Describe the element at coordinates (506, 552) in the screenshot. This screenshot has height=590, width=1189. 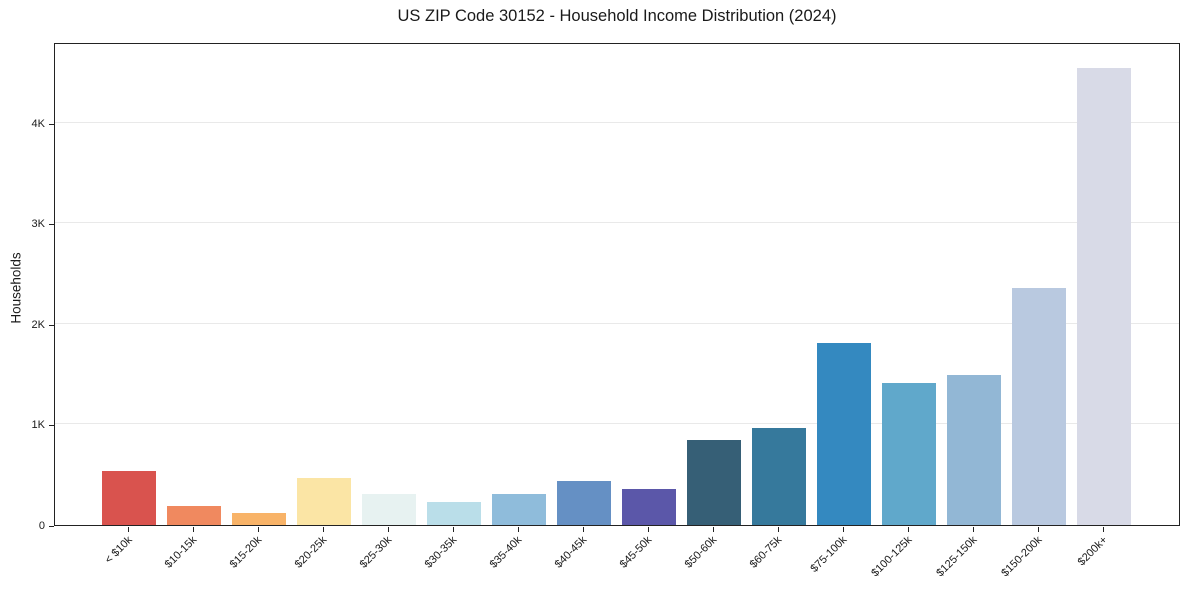
I see `x-tick-label: $35-40k` at that location.